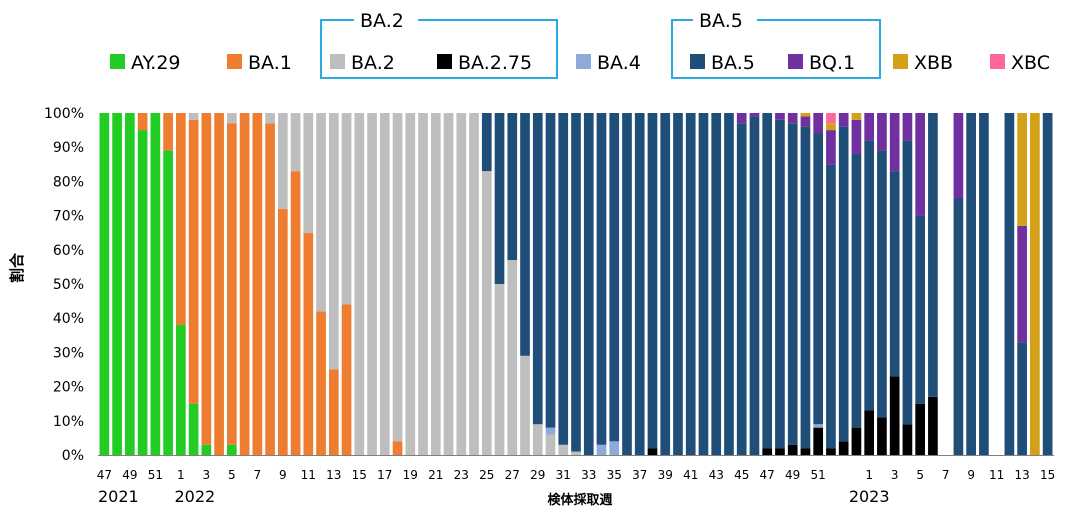  Describe the element at coordinates (563, 475) in the screenshot. I see `x-tick-label: 31` at that location.